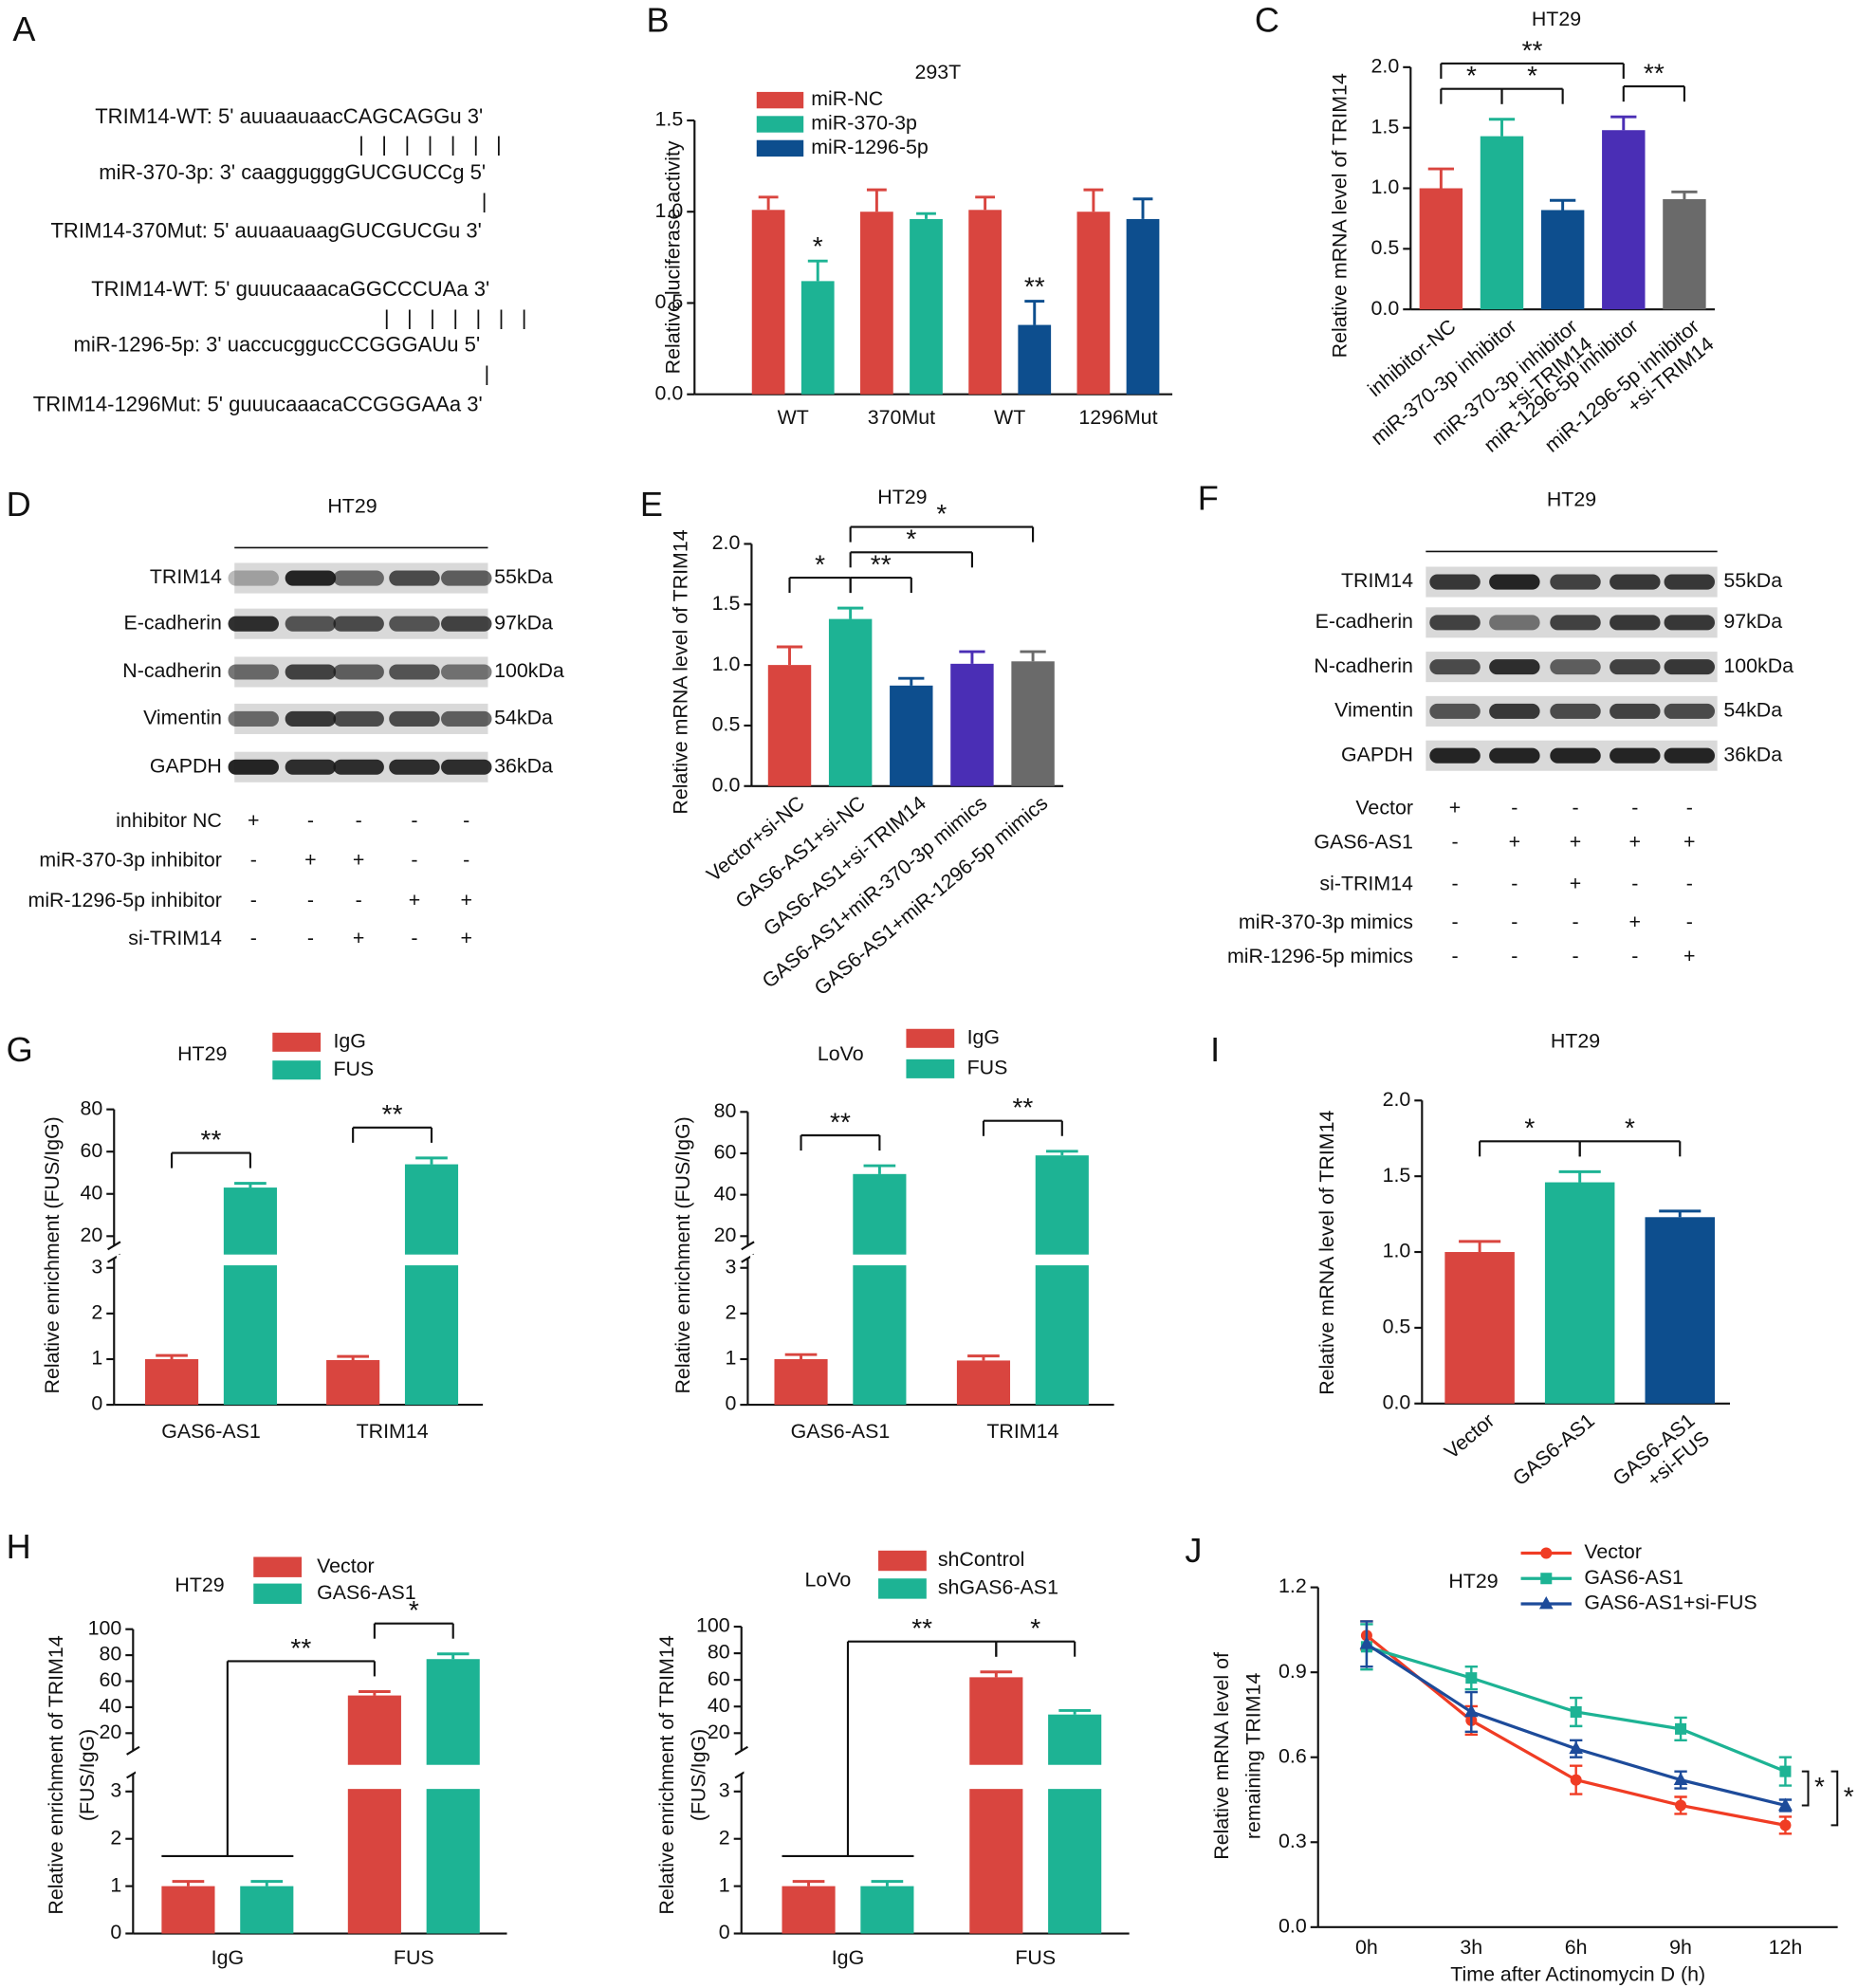  Describe the element at coordinates (1385, 126) in the screenshot. I see `y-tick-label: 1.5` at that location.